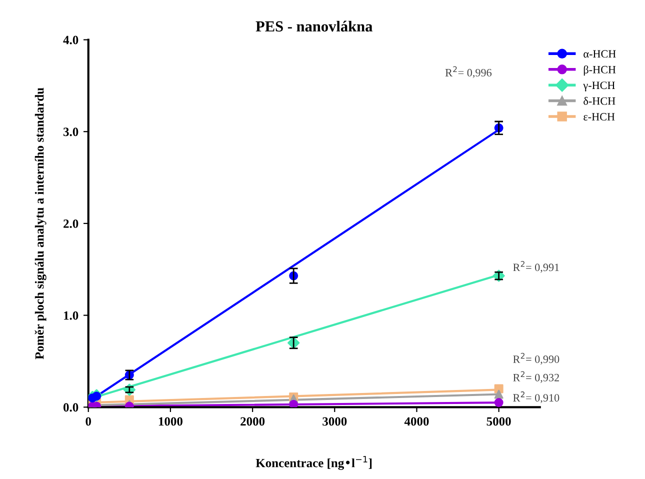 The width and height of the screenshot is (645, 479). I want to click on annotation: R$^{2}$= 0,990, so click(536, 358).